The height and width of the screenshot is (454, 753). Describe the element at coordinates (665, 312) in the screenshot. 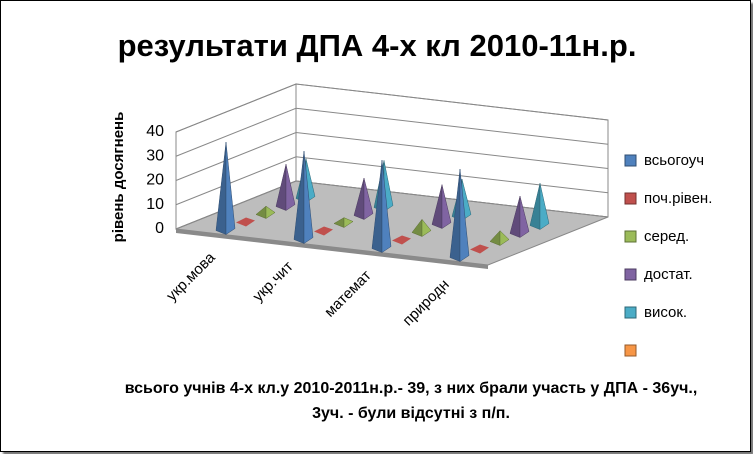

I see `legend-label: висок.` at that location.